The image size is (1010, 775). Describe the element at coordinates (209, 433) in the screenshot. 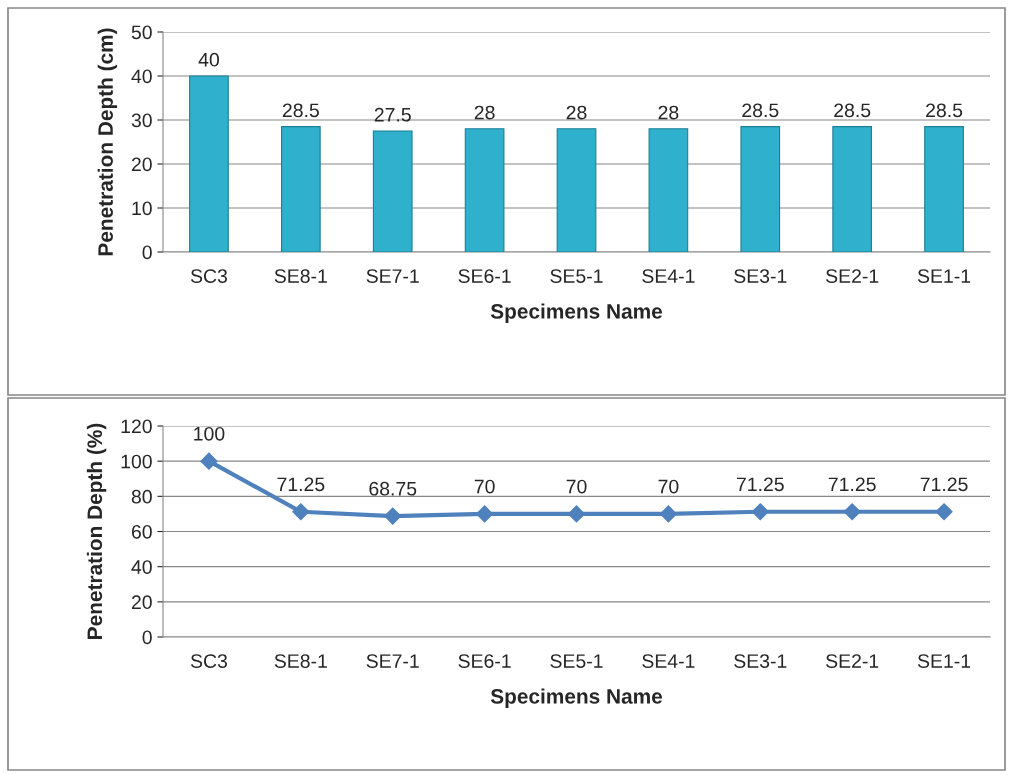

I see `data-label: 100` at that location.